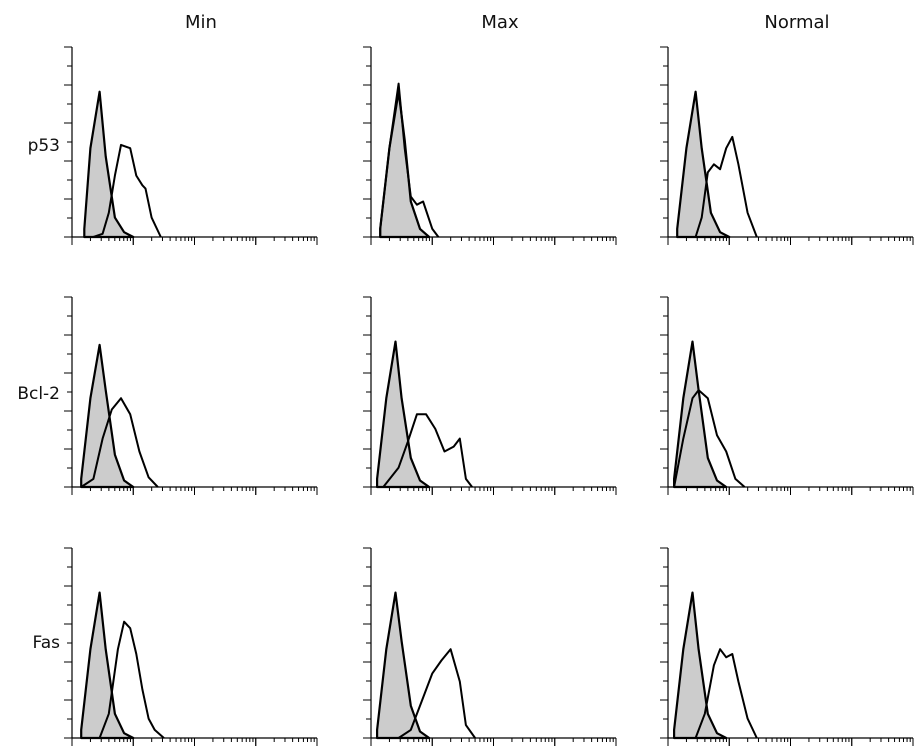 This screenshot has width=917, height=748. Describe the element at coordinates (38, 394) in the screenshot. I see `row-title-bcl2: Bcl-2` at that location.